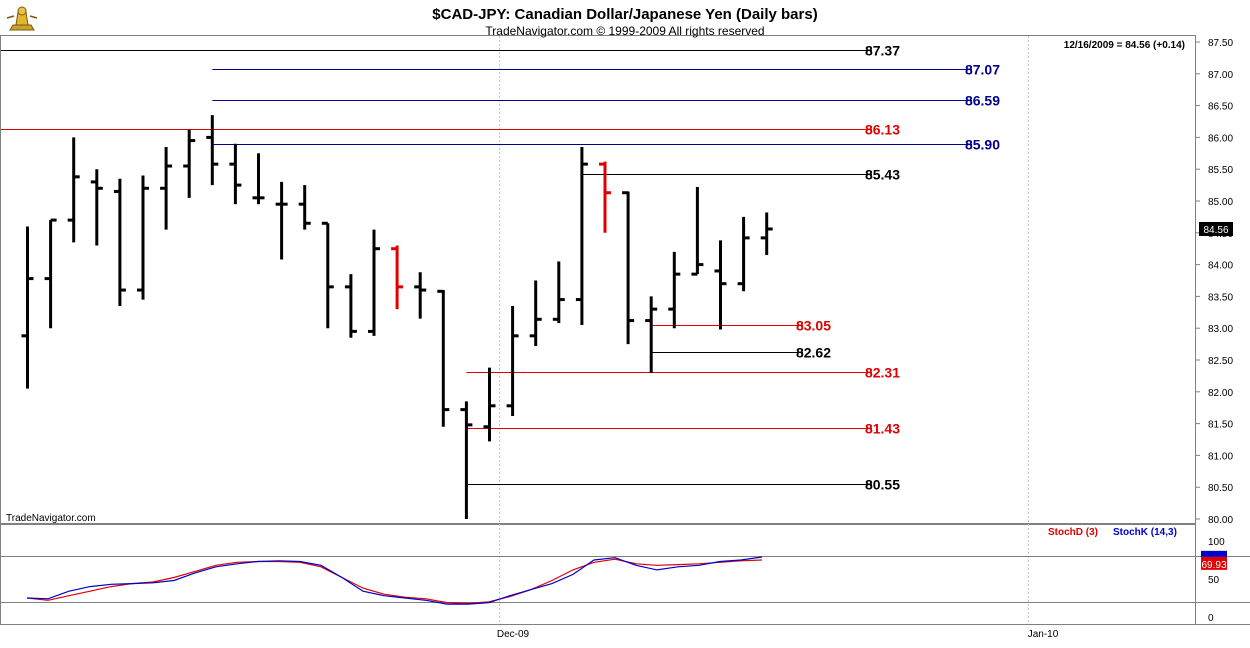 This screenshot has width=1250, height=648. I want to click on level-label: 80.55, so click(882, 485).